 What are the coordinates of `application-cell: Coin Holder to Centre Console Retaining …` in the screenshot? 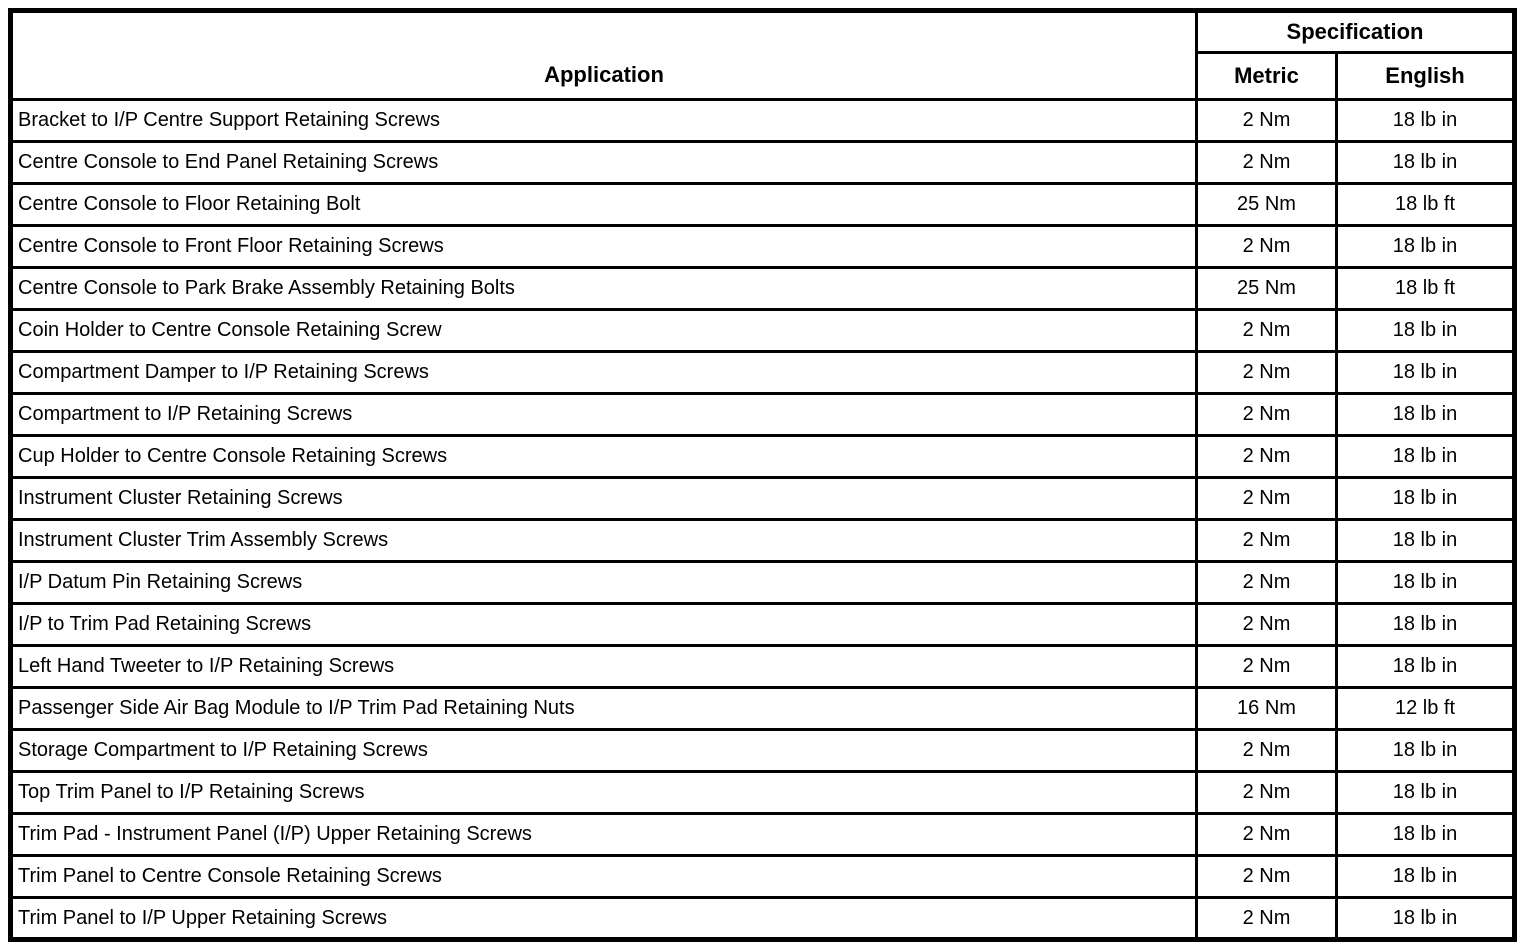 It's located at (603, 330).